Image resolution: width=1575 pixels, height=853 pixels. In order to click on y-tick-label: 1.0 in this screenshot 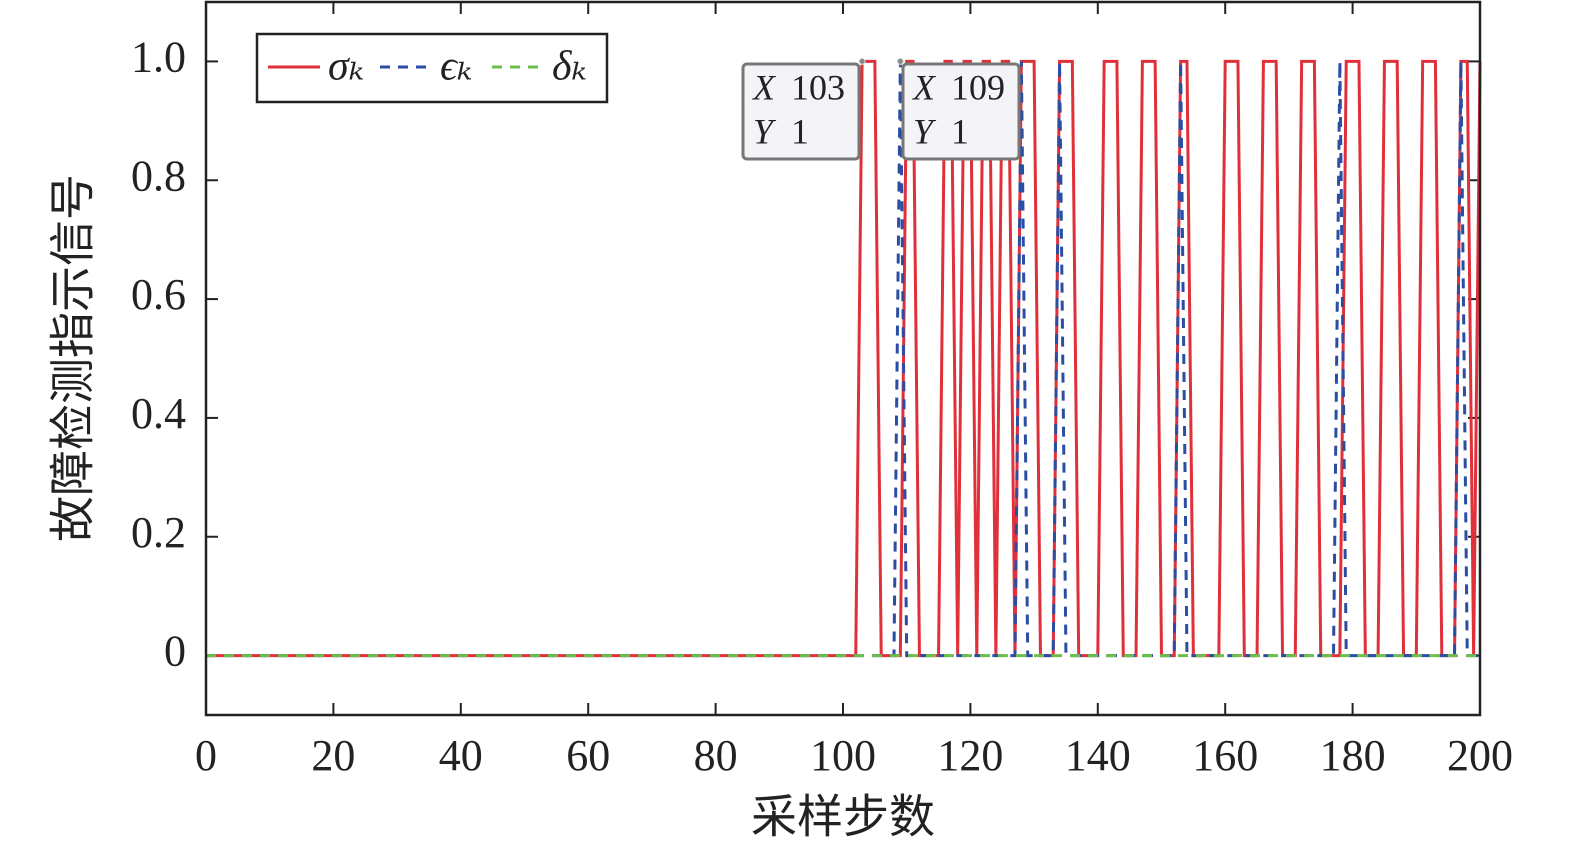, I will do `click(158, 57)`.